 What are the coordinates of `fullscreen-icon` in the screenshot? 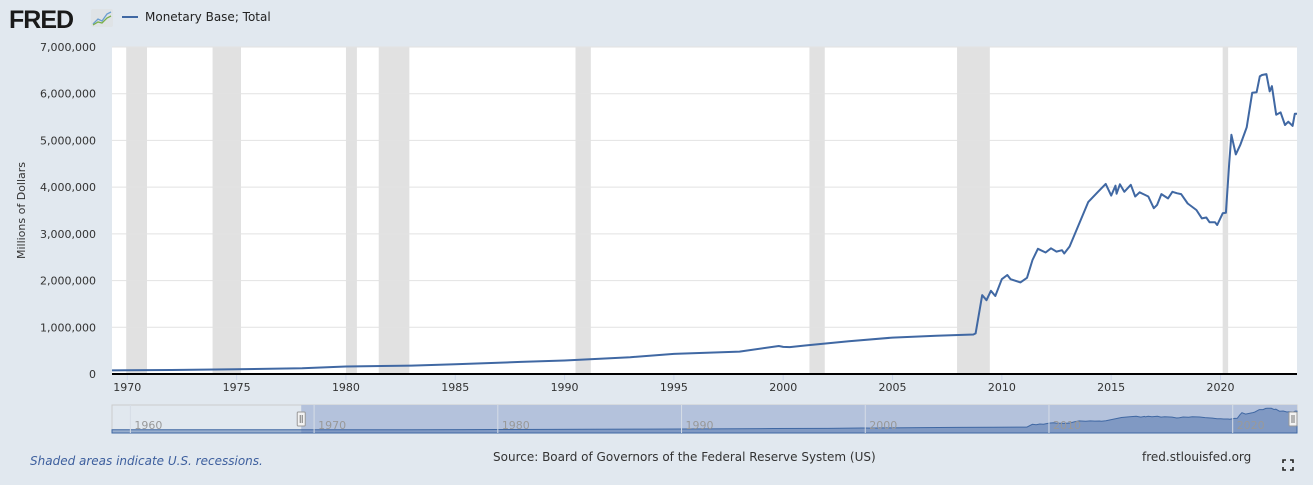 It's located at (1288, 463).